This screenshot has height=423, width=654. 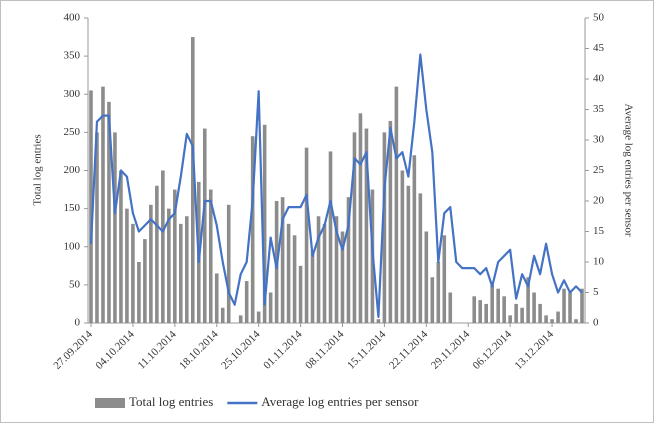 I want to click on y-tick-label: 200, so click(x=72, y=170).